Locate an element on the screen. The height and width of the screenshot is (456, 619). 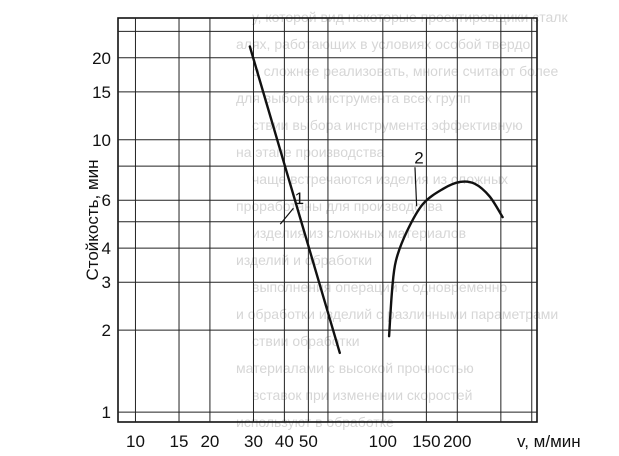
background-text-line: выполнения операций с одновременно is located at coordinates (379, 287).